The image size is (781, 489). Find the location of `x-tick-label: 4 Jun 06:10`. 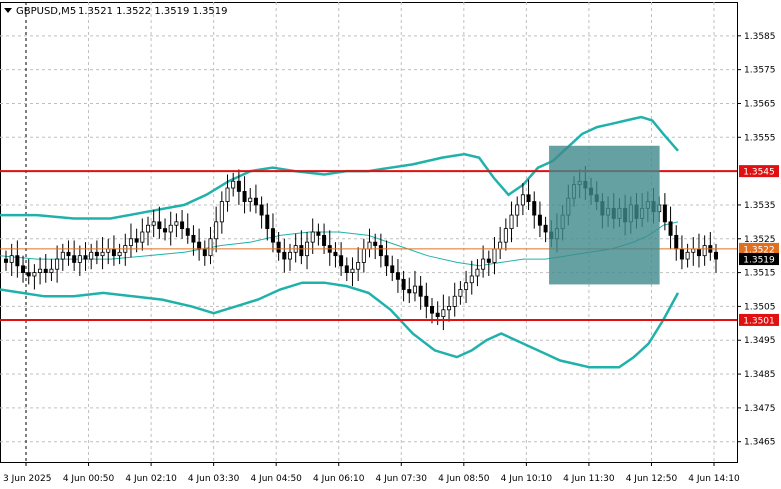

x-tick-label: 4 Jun 06:10 is located at coordinates (339, 479).